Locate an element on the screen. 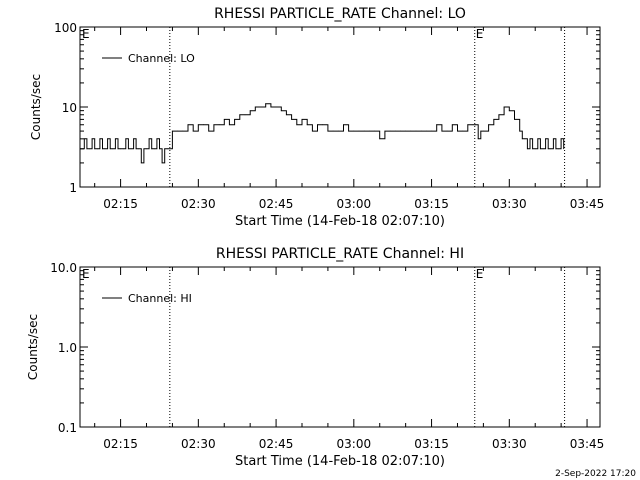 The width and height of the screenshot is (640, 480). y-tick-label: 1.0 is located at coordinates (67, 348).